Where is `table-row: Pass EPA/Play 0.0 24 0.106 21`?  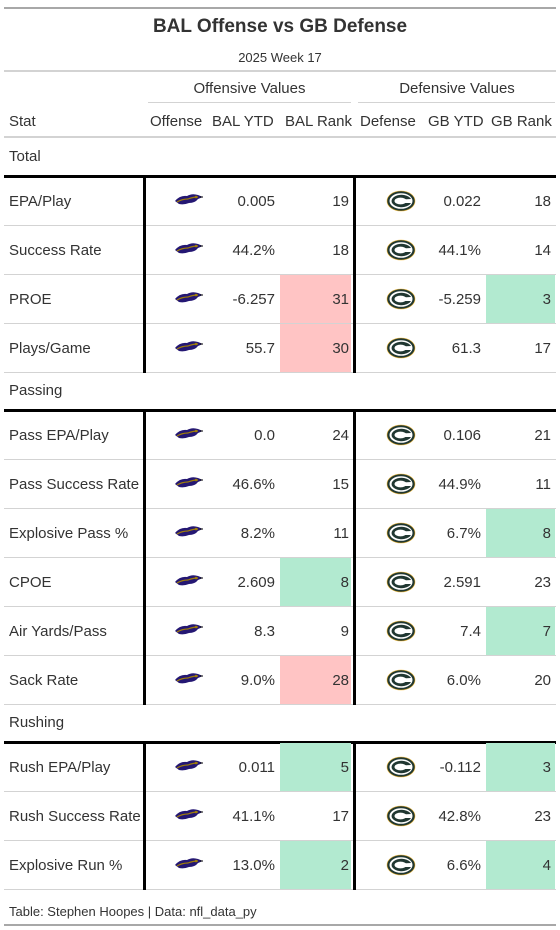
table-row: Pass EPA/Play 0.0 24 0.106 21 is located at coordinates (280, 435).